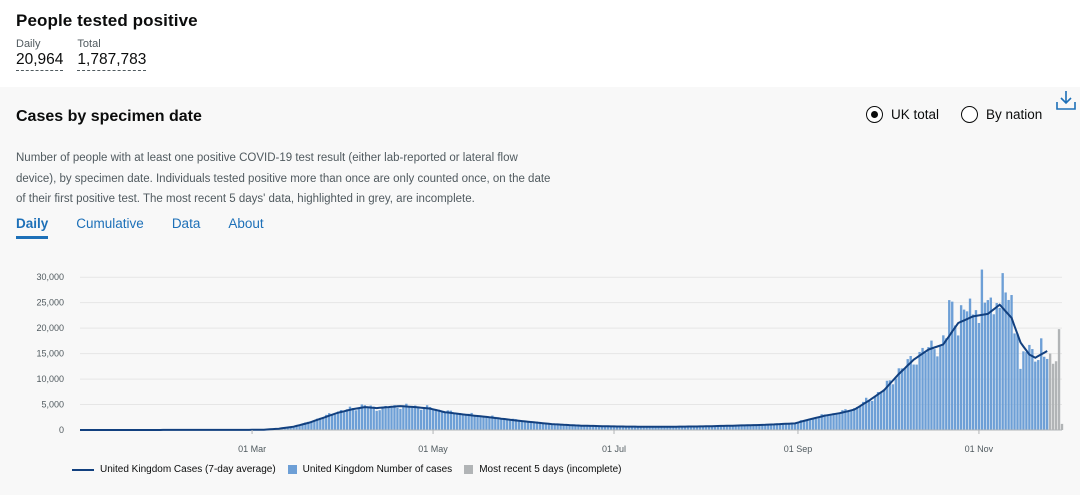  What do you see at coordinates (1053, 396) in the screenshot?
I see `incomplete-bar` at bounding box center [1053, 396].